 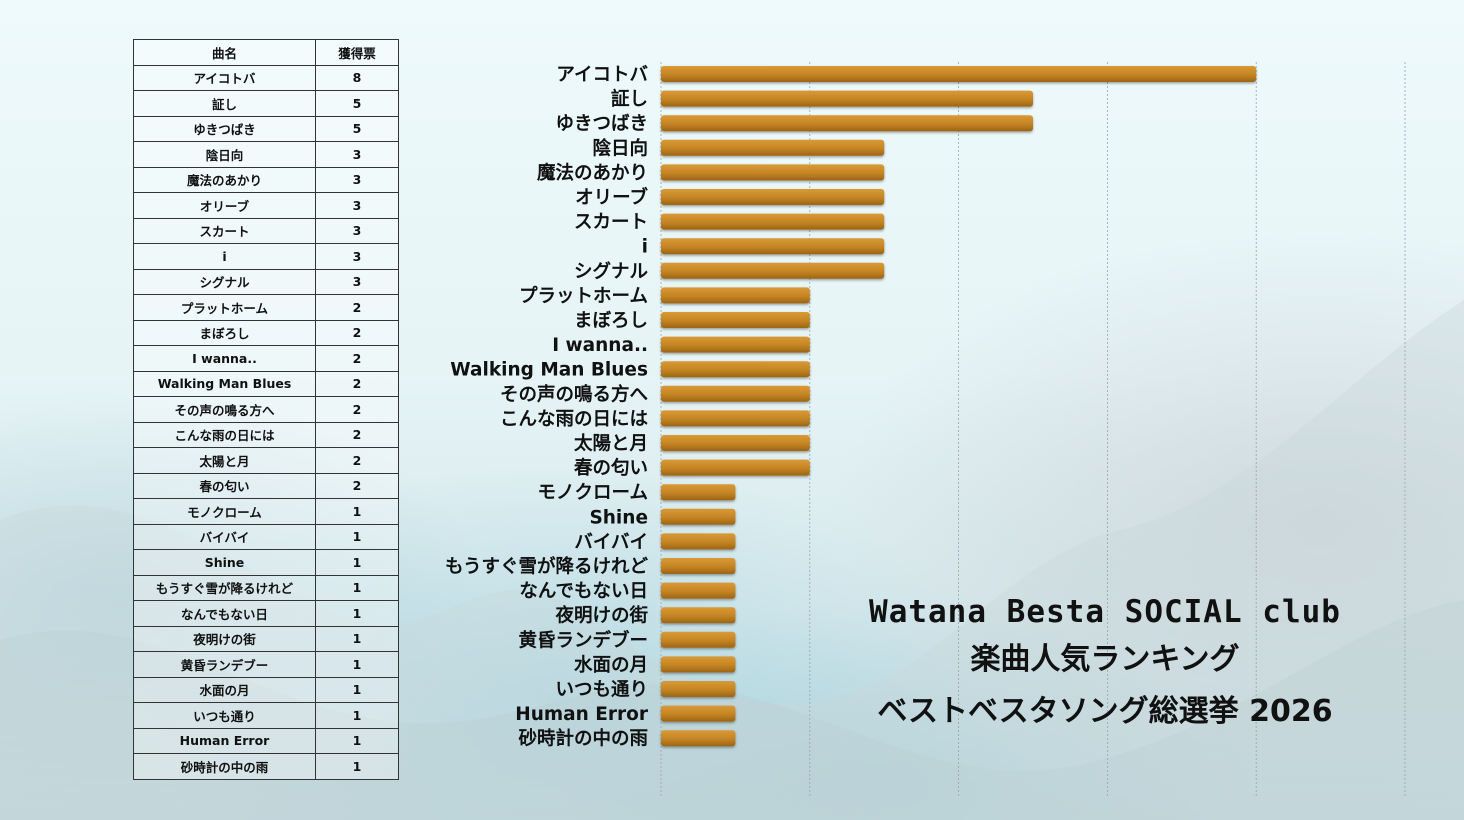 What do you see at coordinates (224, 740) in the screenshot?
I see `table-cell-song: Human Error` at bounding box center [224, 740].